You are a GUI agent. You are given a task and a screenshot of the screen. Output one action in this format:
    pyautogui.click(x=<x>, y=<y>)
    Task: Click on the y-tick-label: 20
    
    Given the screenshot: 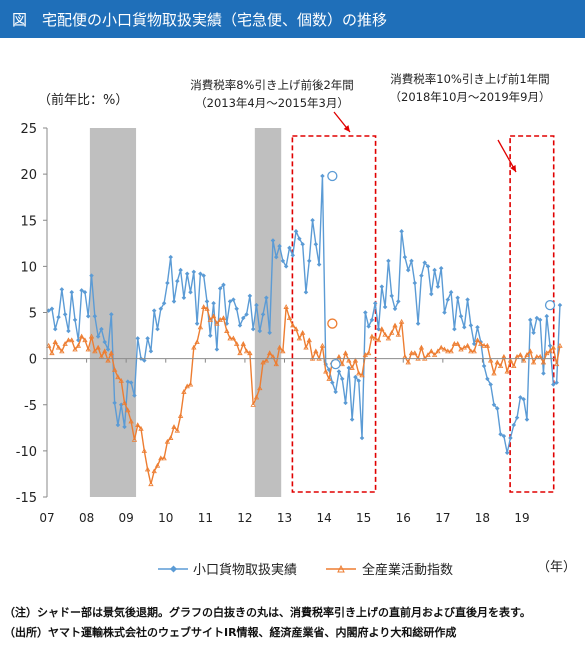 What is the action you would take?
    pyautogui.click(x=28, y=175)
    